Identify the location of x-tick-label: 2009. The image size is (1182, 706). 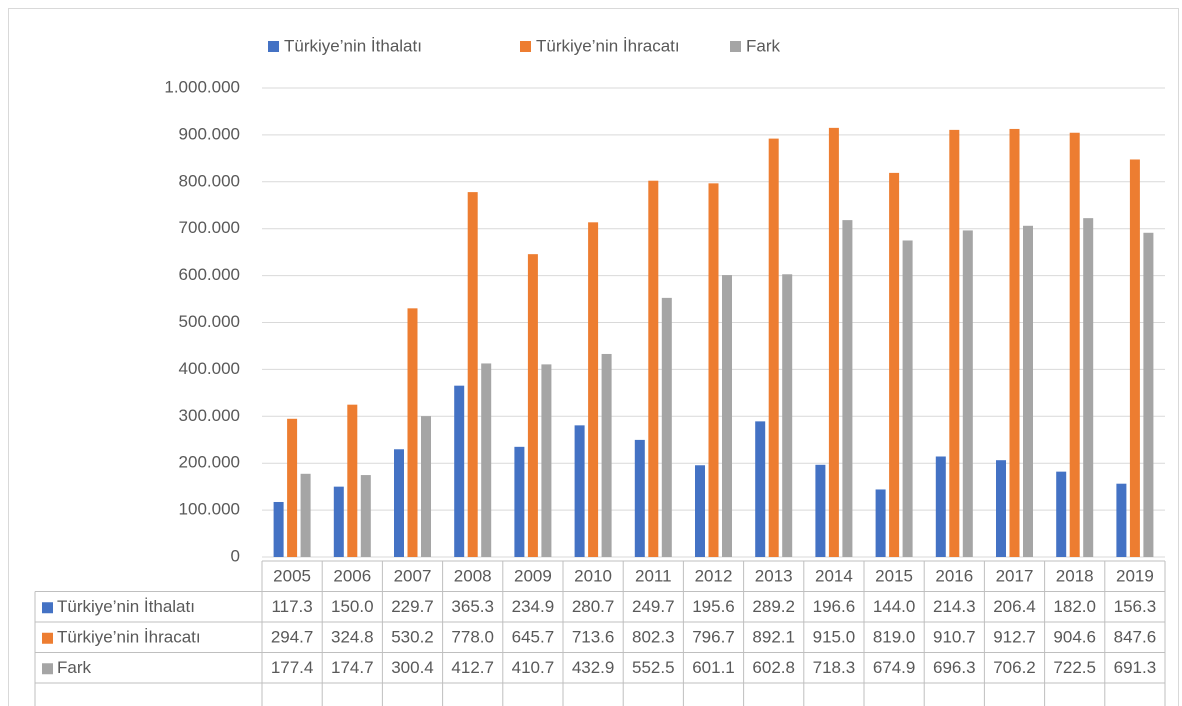
(533, 576).